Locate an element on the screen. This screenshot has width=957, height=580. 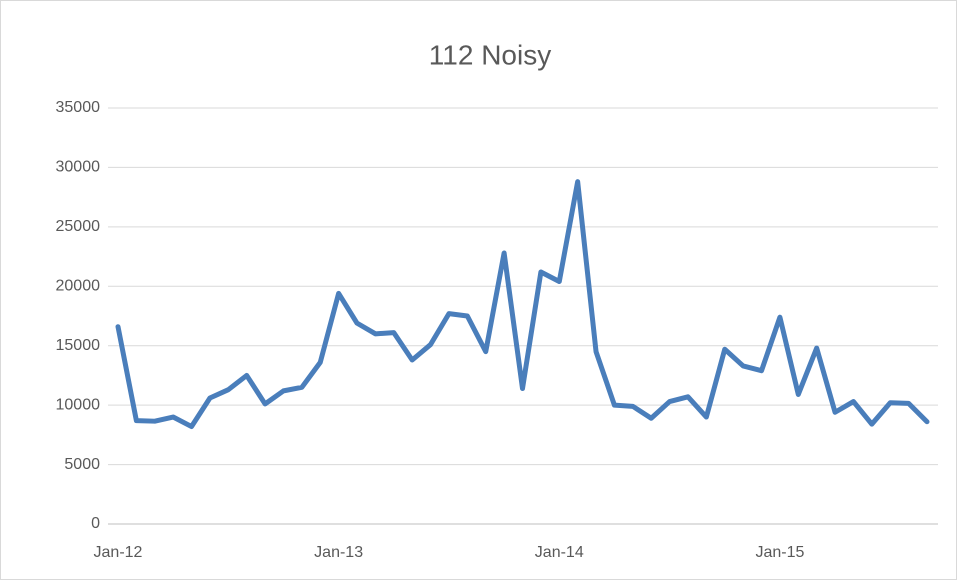
y-tick-label: 5000 is located at coordinates (82, 464).